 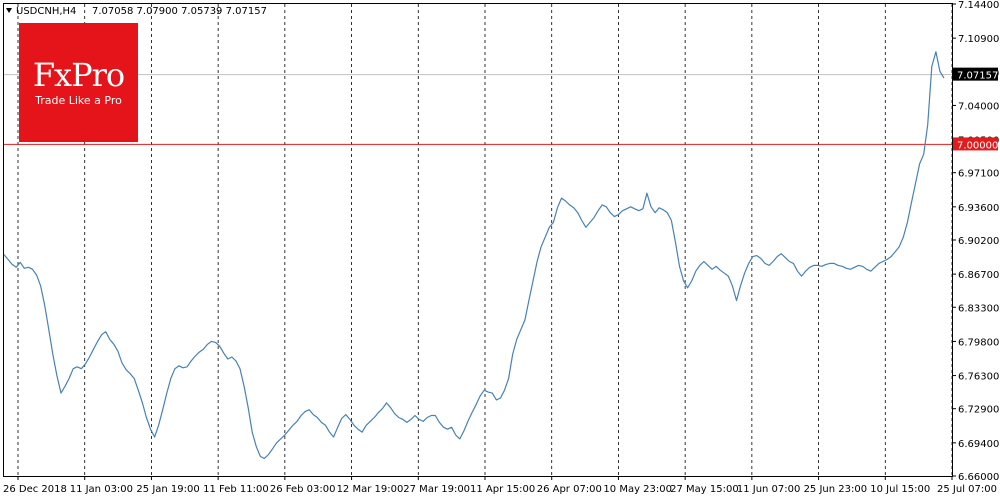 What do you see at coordinates (303, 489) in the screenshot?
I see `x-tick-label: 26 Feb 03:00` at bounding box center [303, 489].